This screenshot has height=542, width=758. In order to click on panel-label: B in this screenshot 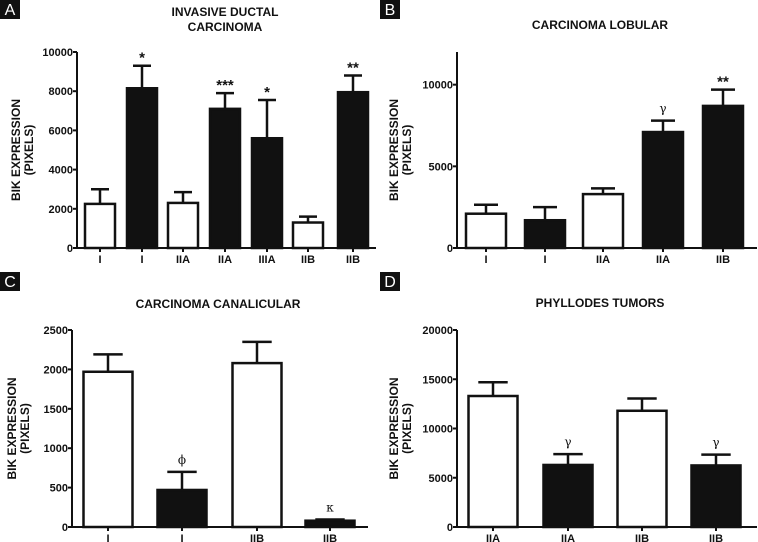, I will do `click(390, 10)`.